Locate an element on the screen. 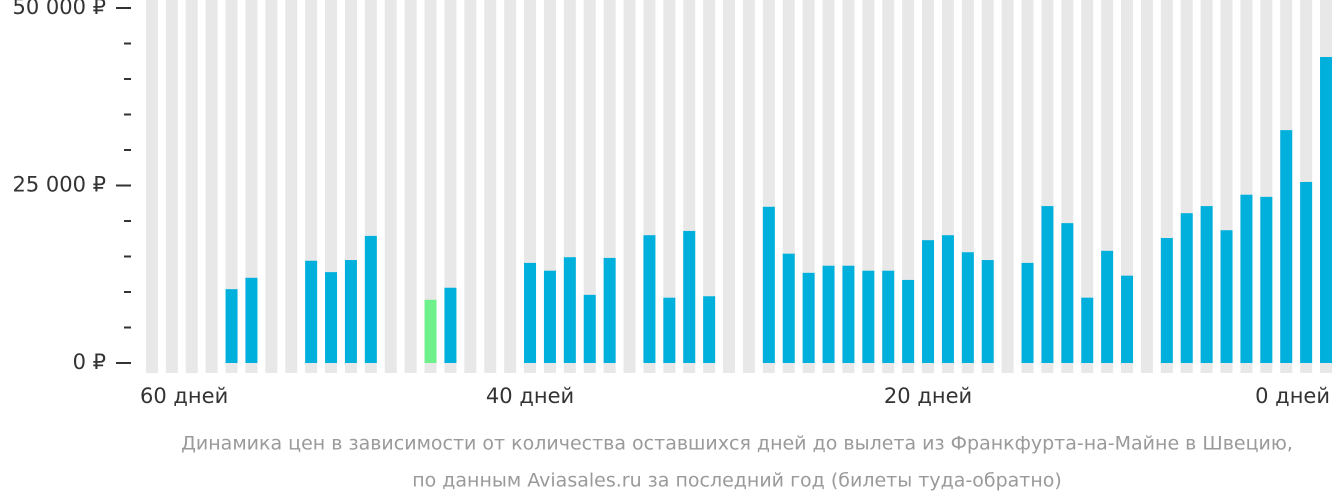 The height and width of the screenshot is (502, 1332). y-tick-label: 0 ₽ is located at coordinates (89, 362).